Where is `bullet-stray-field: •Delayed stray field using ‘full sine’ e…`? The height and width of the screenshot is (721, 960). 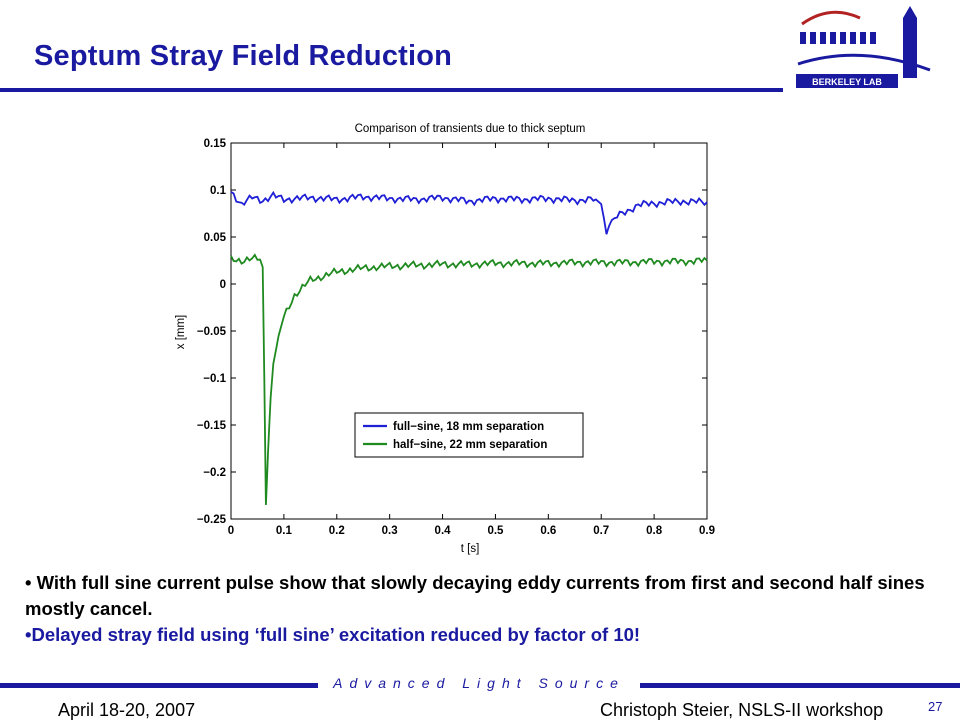 bullet-stray-field: •Delayed stray field using ‘full sine’ e… is located at coordinates (333, 634).